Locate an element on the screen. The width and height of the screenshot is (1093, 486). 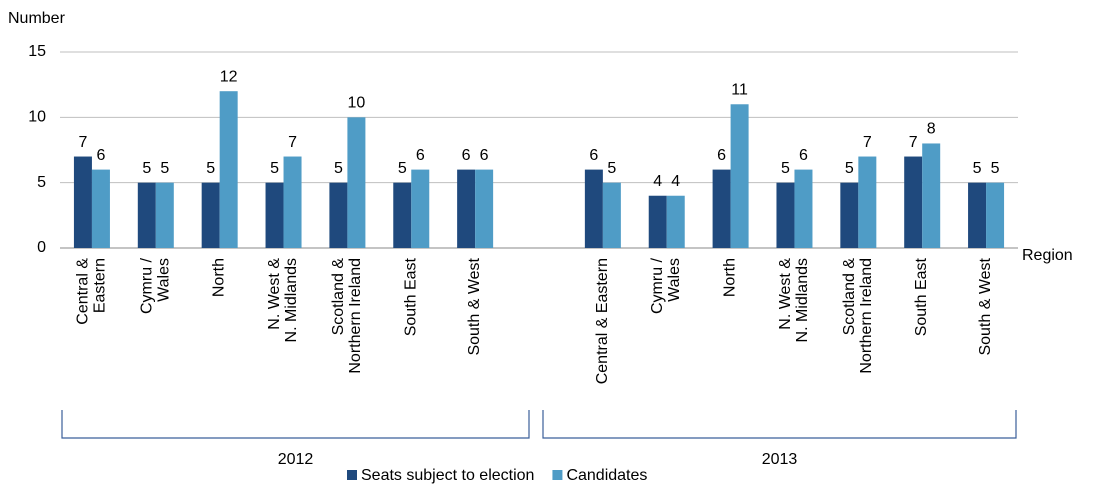
y-tick-label: 5 is located at coordinates (41, 182).